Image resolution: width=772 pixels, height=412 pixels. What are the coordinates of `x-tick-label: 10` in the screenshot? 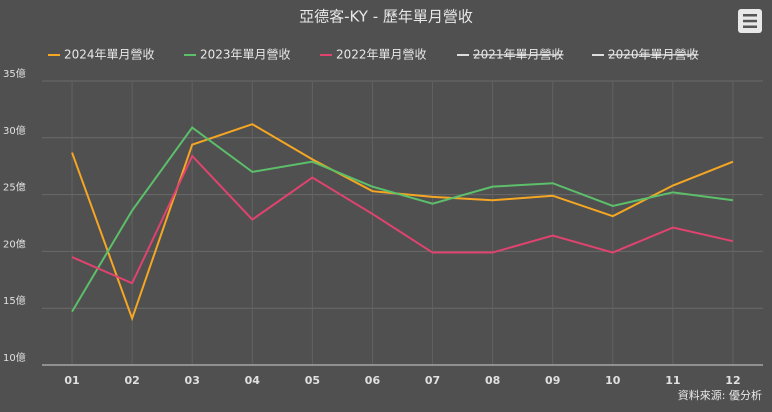 It's located at (613, 380).